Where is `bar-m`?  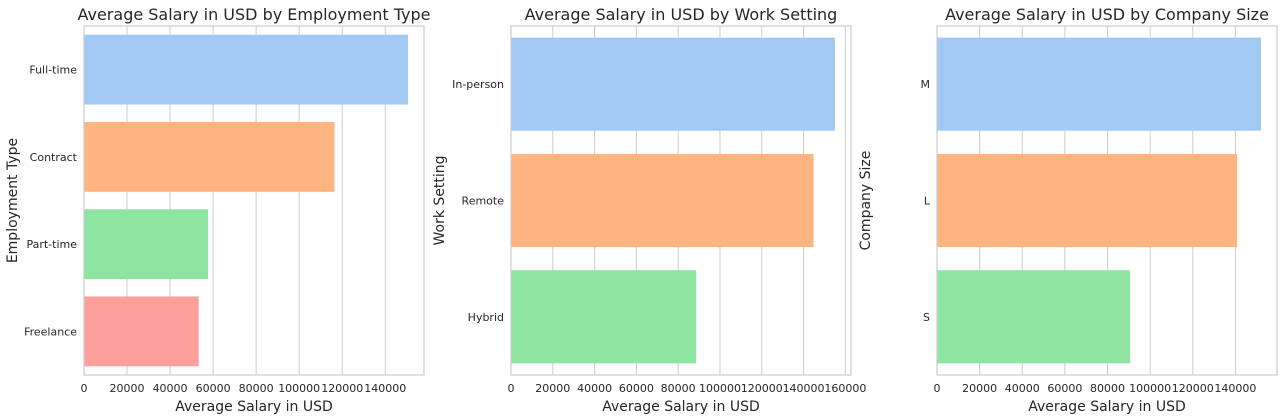 bar-m is located at coordinates (1099, 84).